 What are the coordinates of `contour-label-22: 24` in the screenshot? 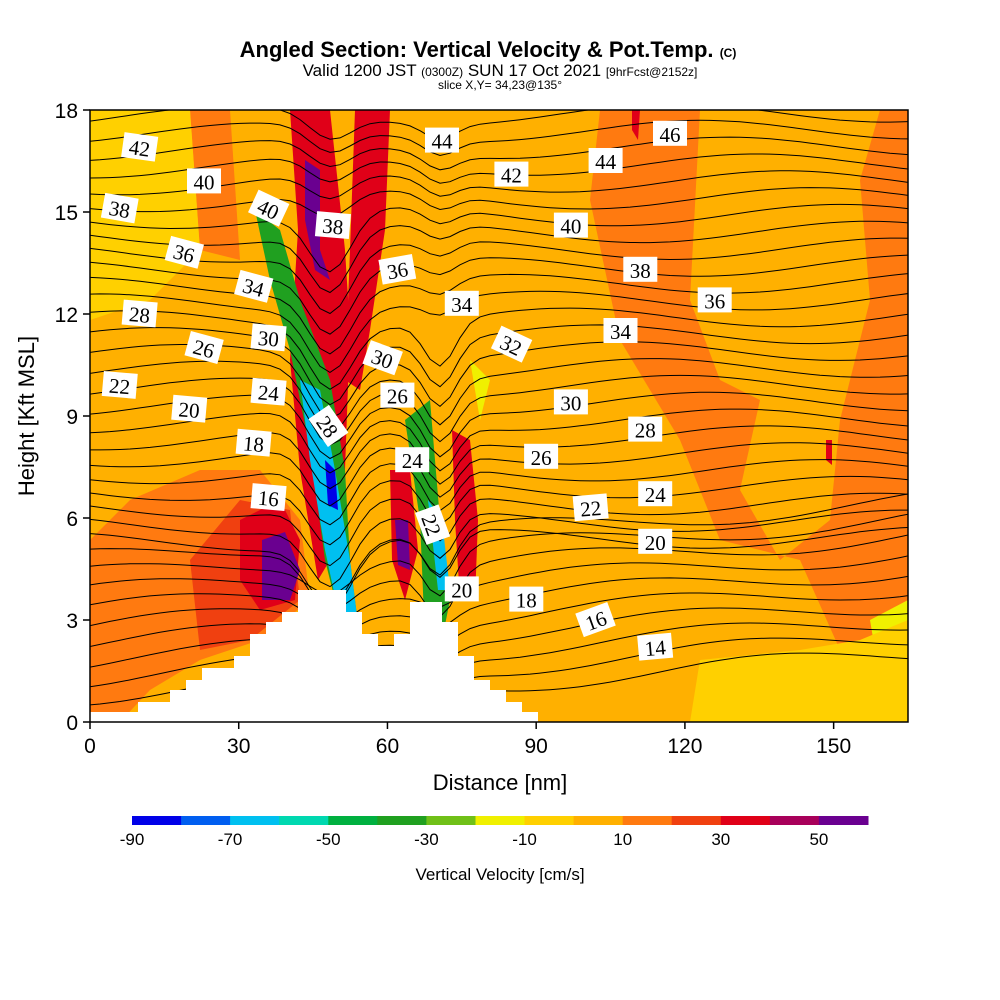 It's located at (412, 460).